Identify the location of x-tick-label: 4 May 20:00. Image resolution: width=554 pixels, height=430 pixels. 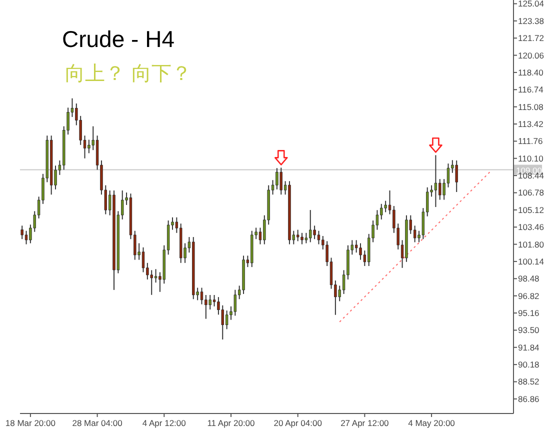
(432, 423).